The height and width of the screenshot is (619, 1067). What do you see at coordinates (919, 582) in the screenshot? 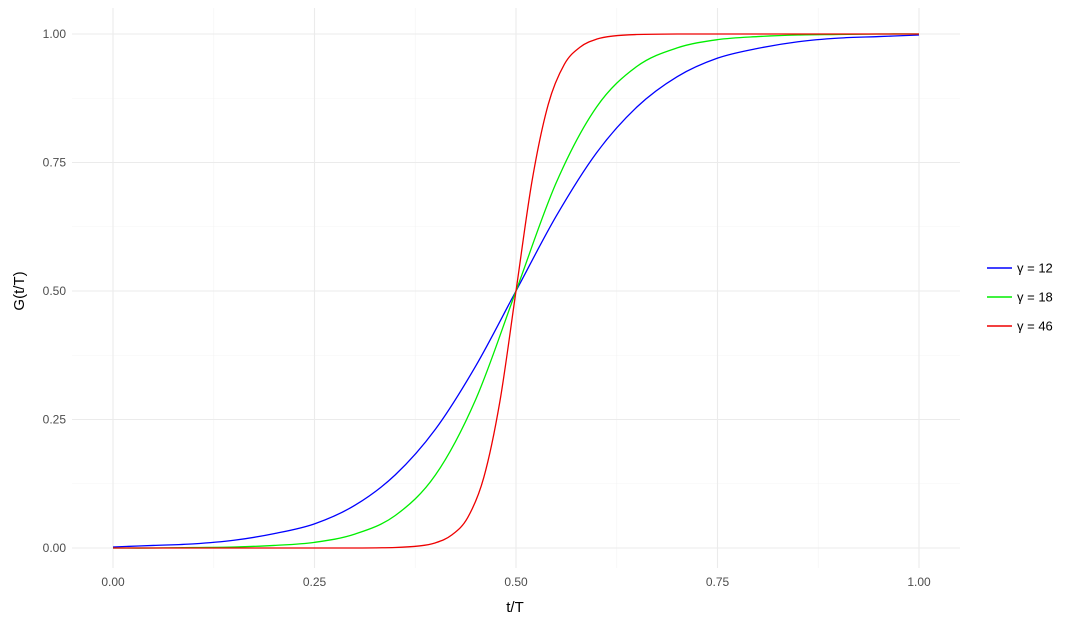
I see `x-tick-label: 1.00` at bounding box center [919, 582].